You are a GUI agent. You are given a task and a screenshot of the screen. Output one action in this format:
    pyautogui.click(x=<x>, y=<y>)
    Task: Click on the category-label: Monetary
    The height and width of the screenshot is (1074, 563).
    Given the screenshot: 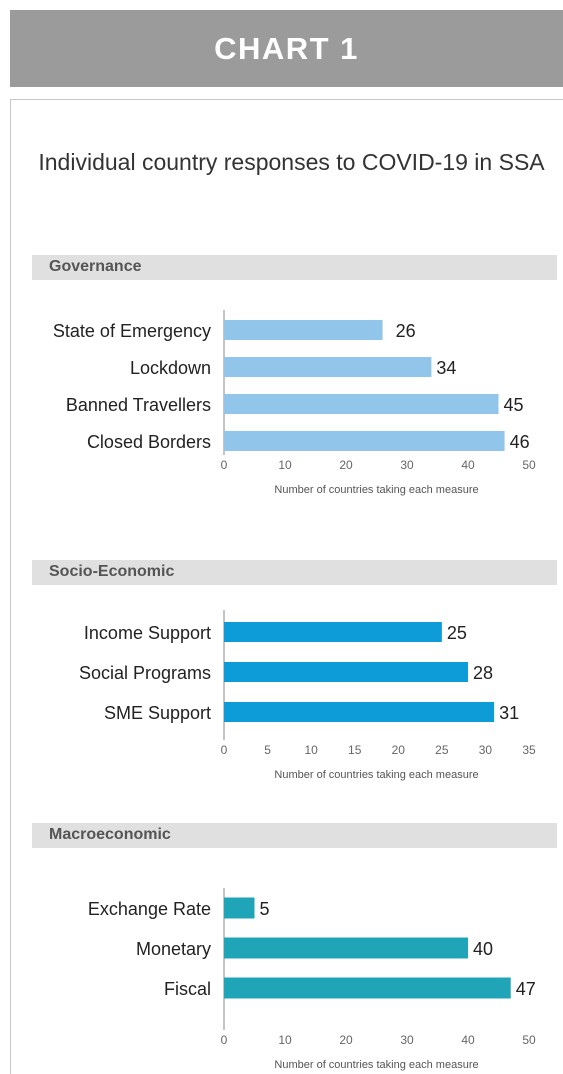 What is the action you would take?
    pyautogui.click(x=173, y=949)
    